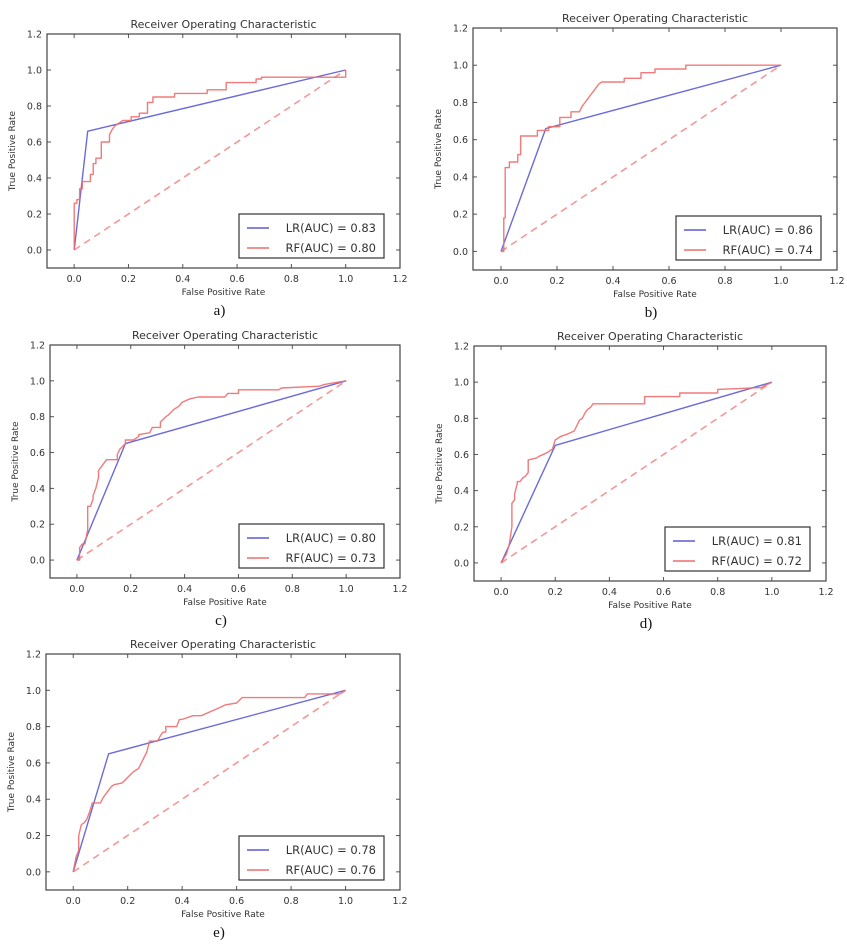 The image size is (847, 945). What do you see at coordinates (757, 541) in the screenshot?
I see `legend-lr-label: LR(AUC) = 0.81` at bounding box center [757, 541].